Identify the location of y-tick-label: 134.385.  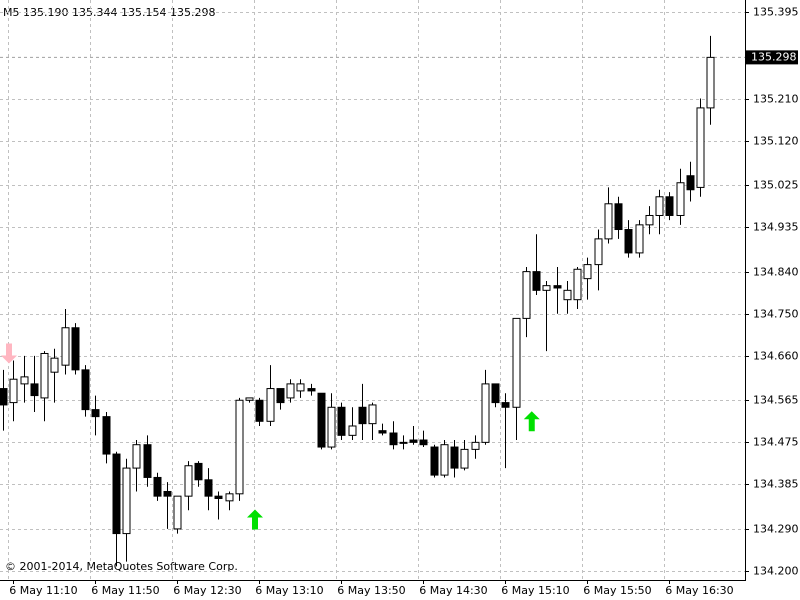
(776, 484).